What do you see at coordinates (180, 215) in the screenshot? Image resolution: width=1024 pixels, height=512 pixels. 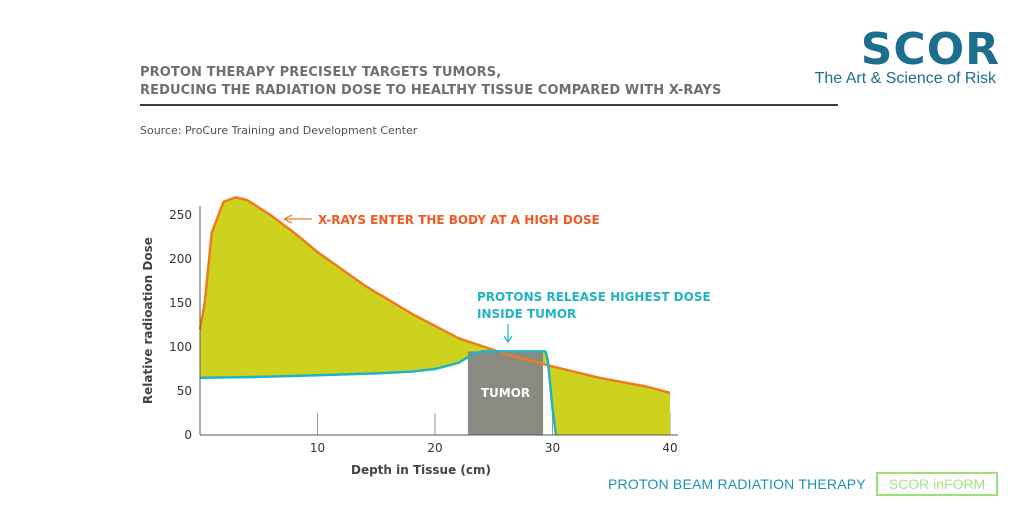 I see `y-tick-label-250: 250` at bounding box center [180, 215].